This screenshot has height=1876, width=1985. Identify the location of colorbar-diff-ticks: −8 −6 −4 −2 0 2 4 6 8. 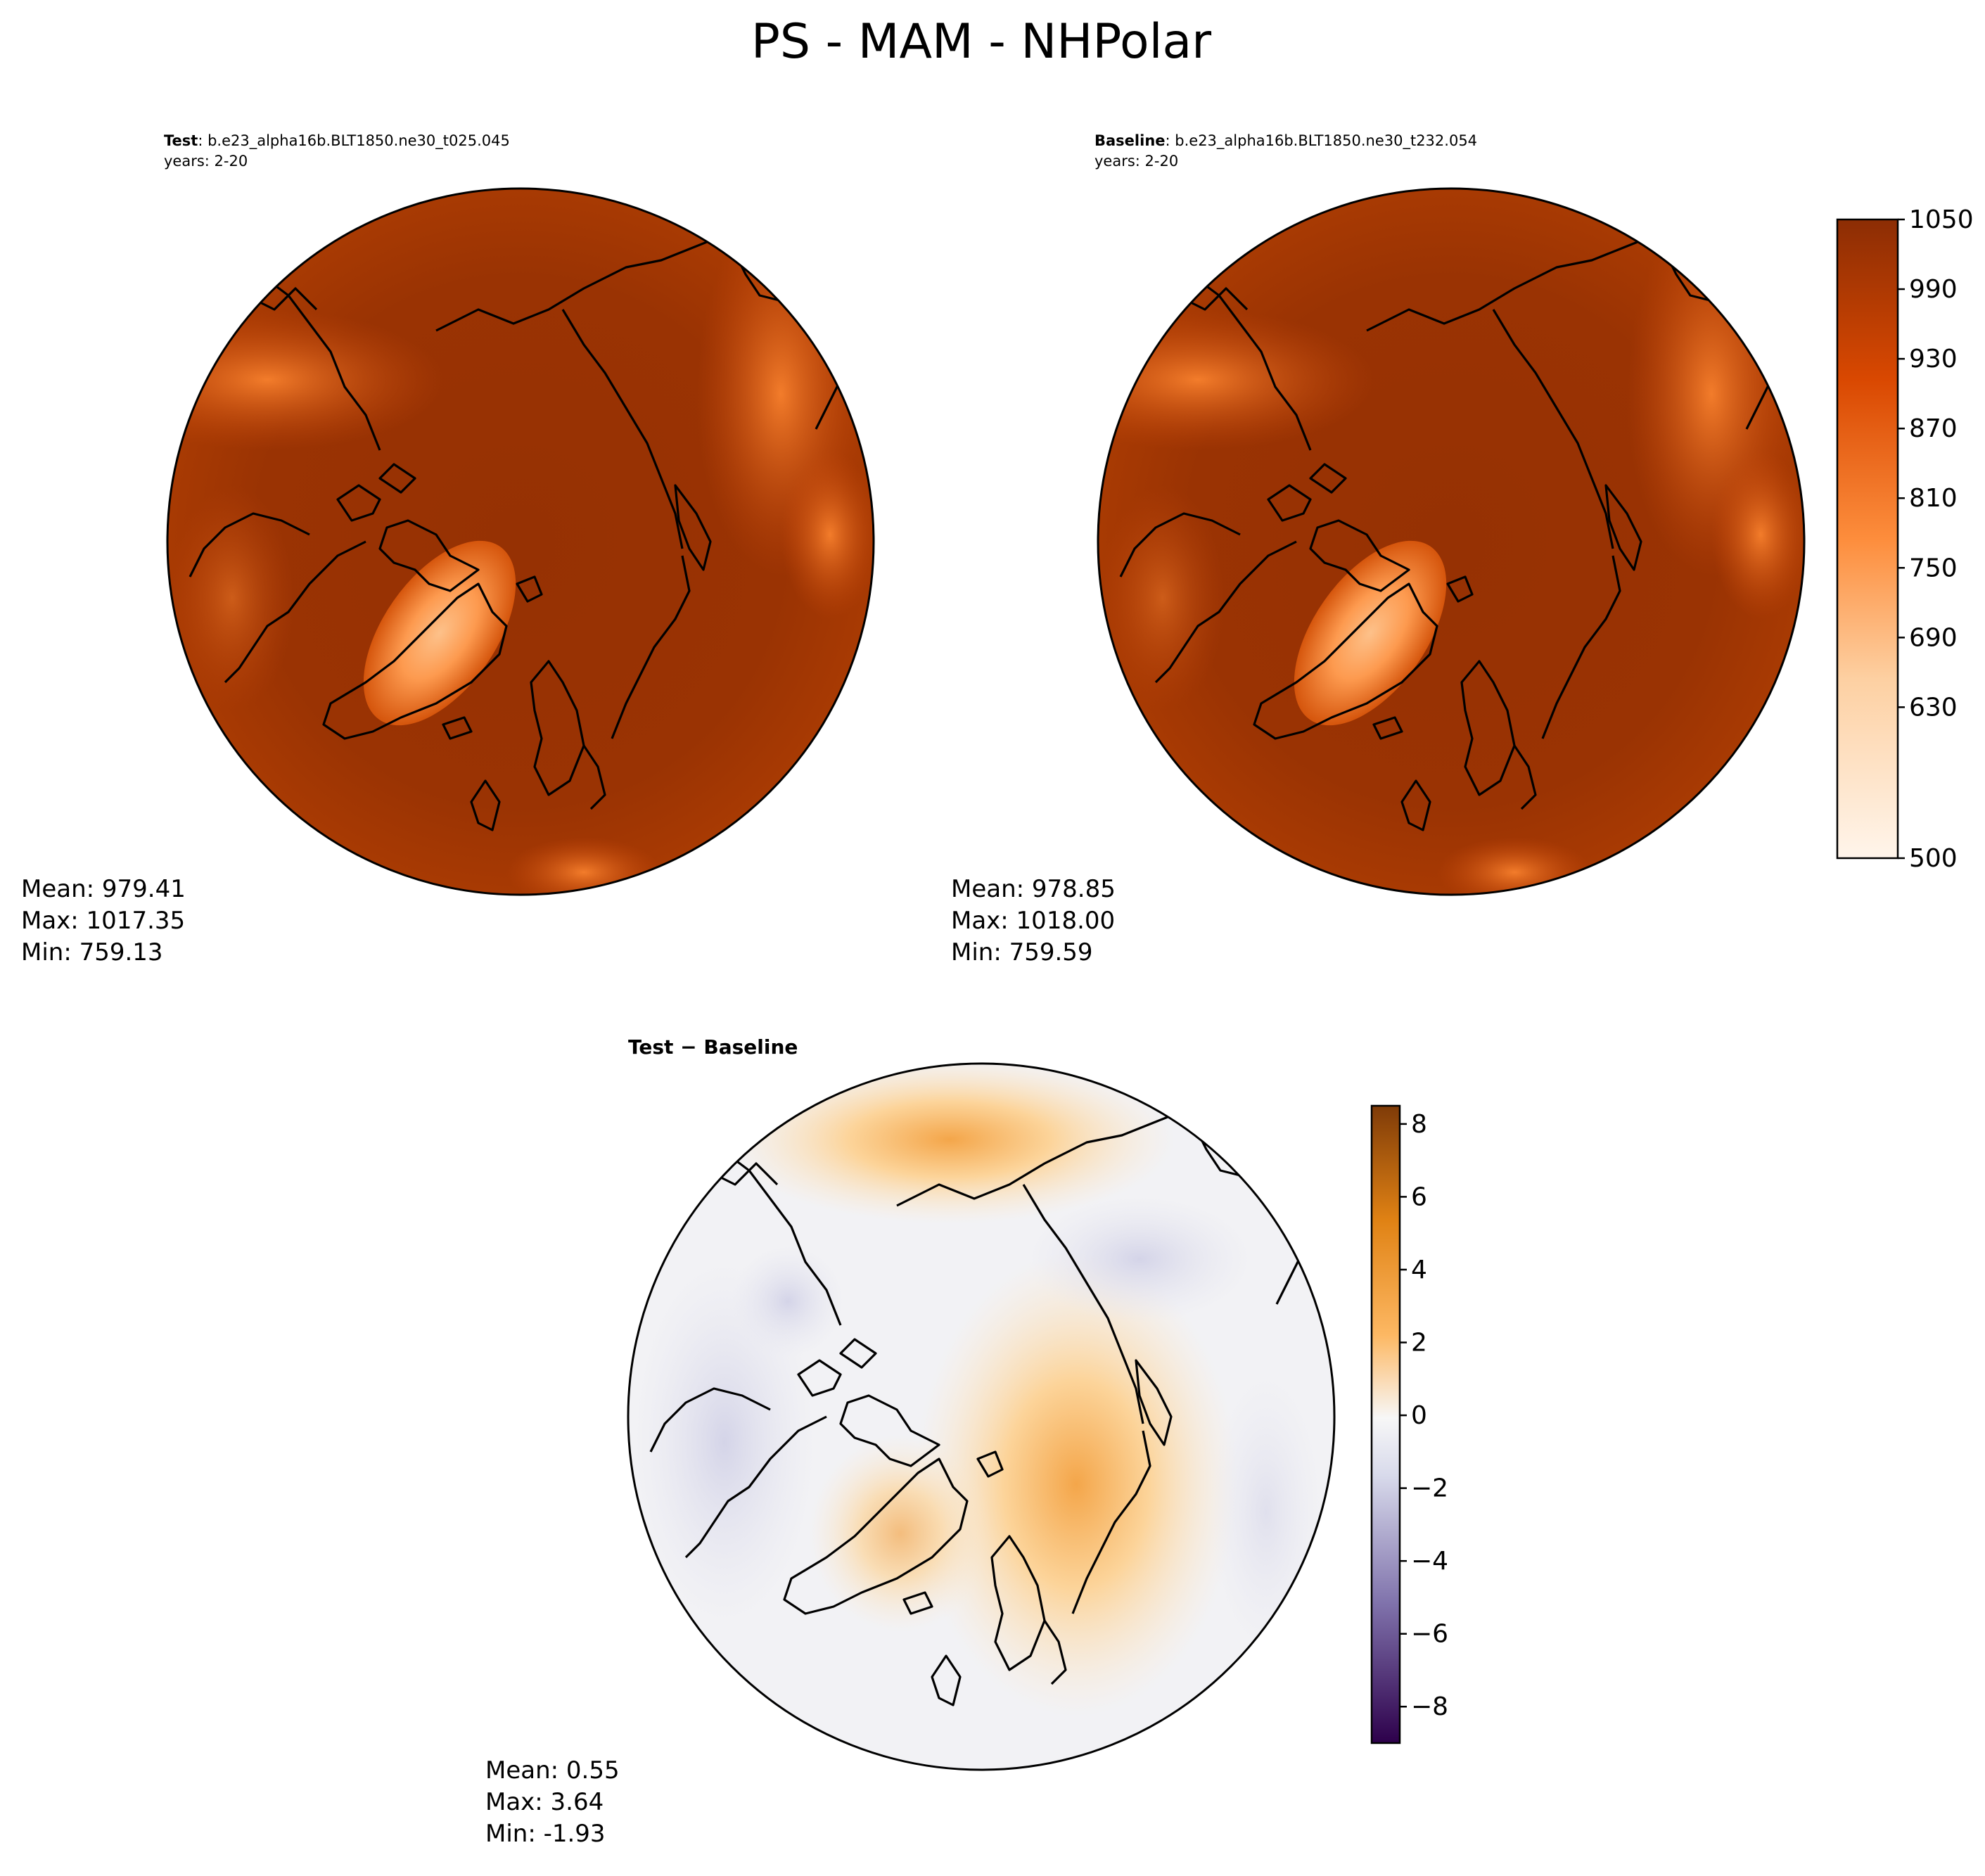
(1424, 1415).